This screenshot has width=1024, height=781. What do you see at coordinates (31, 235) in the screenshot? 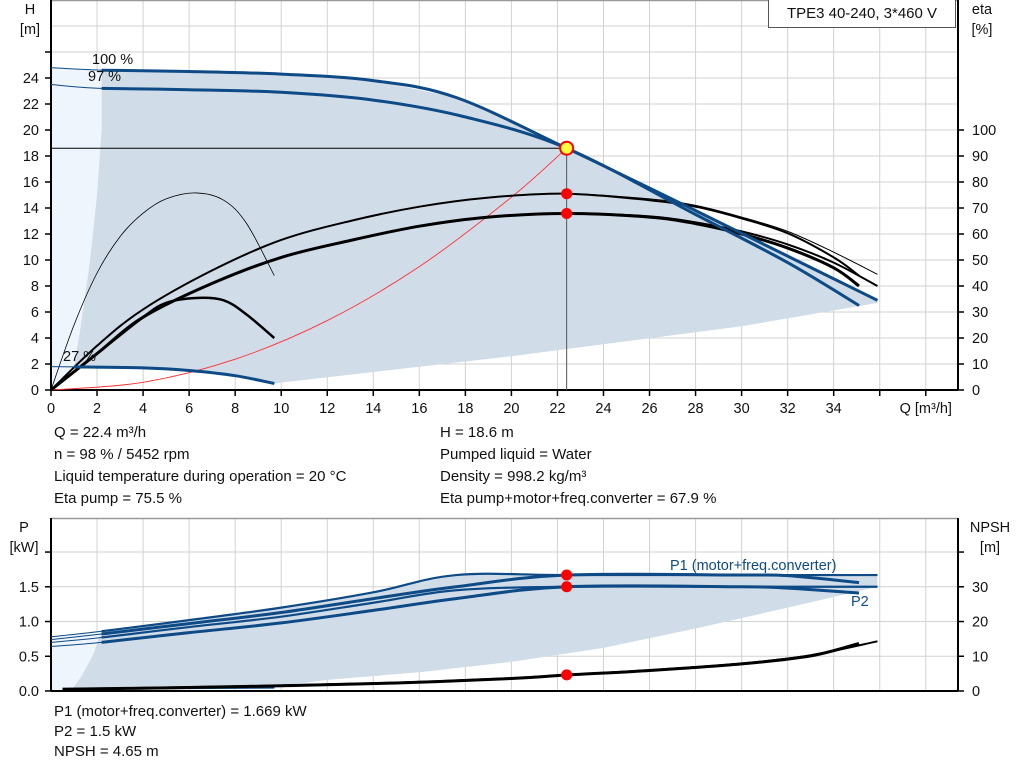
I see `y-tick-label: 12` at bounding box center [31, 235].